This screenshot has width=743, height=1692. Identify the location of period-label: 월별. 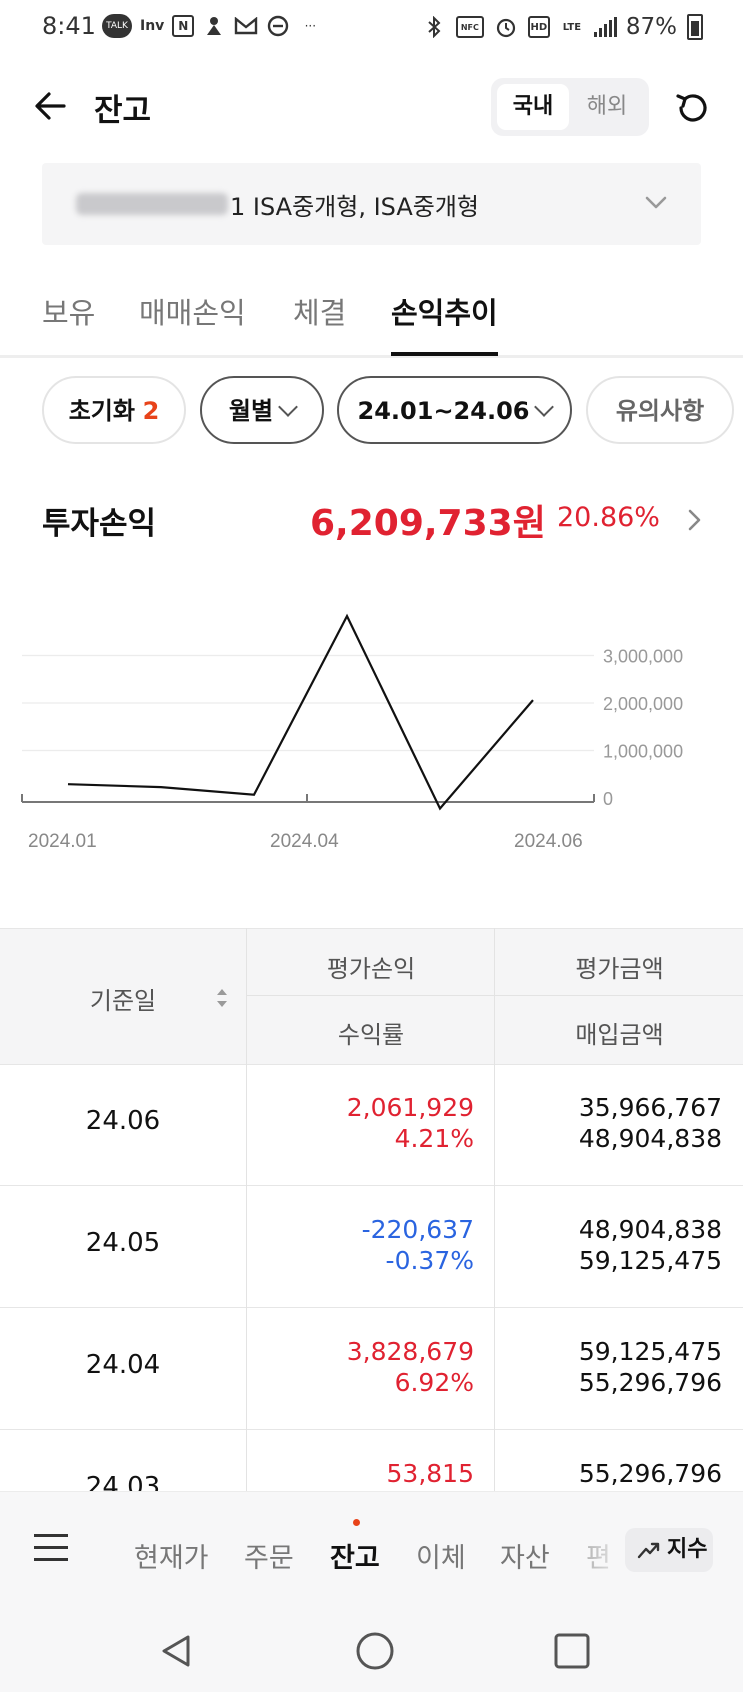
(251, 411).